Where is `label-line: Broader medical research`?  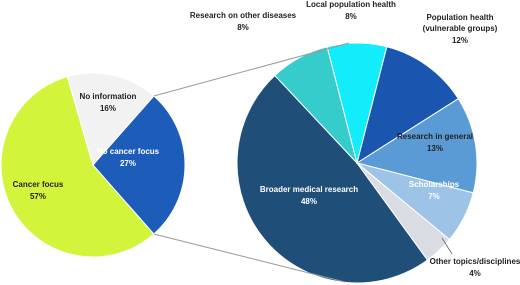 label-line: Broader medical research is located at coordinates (309, 189).